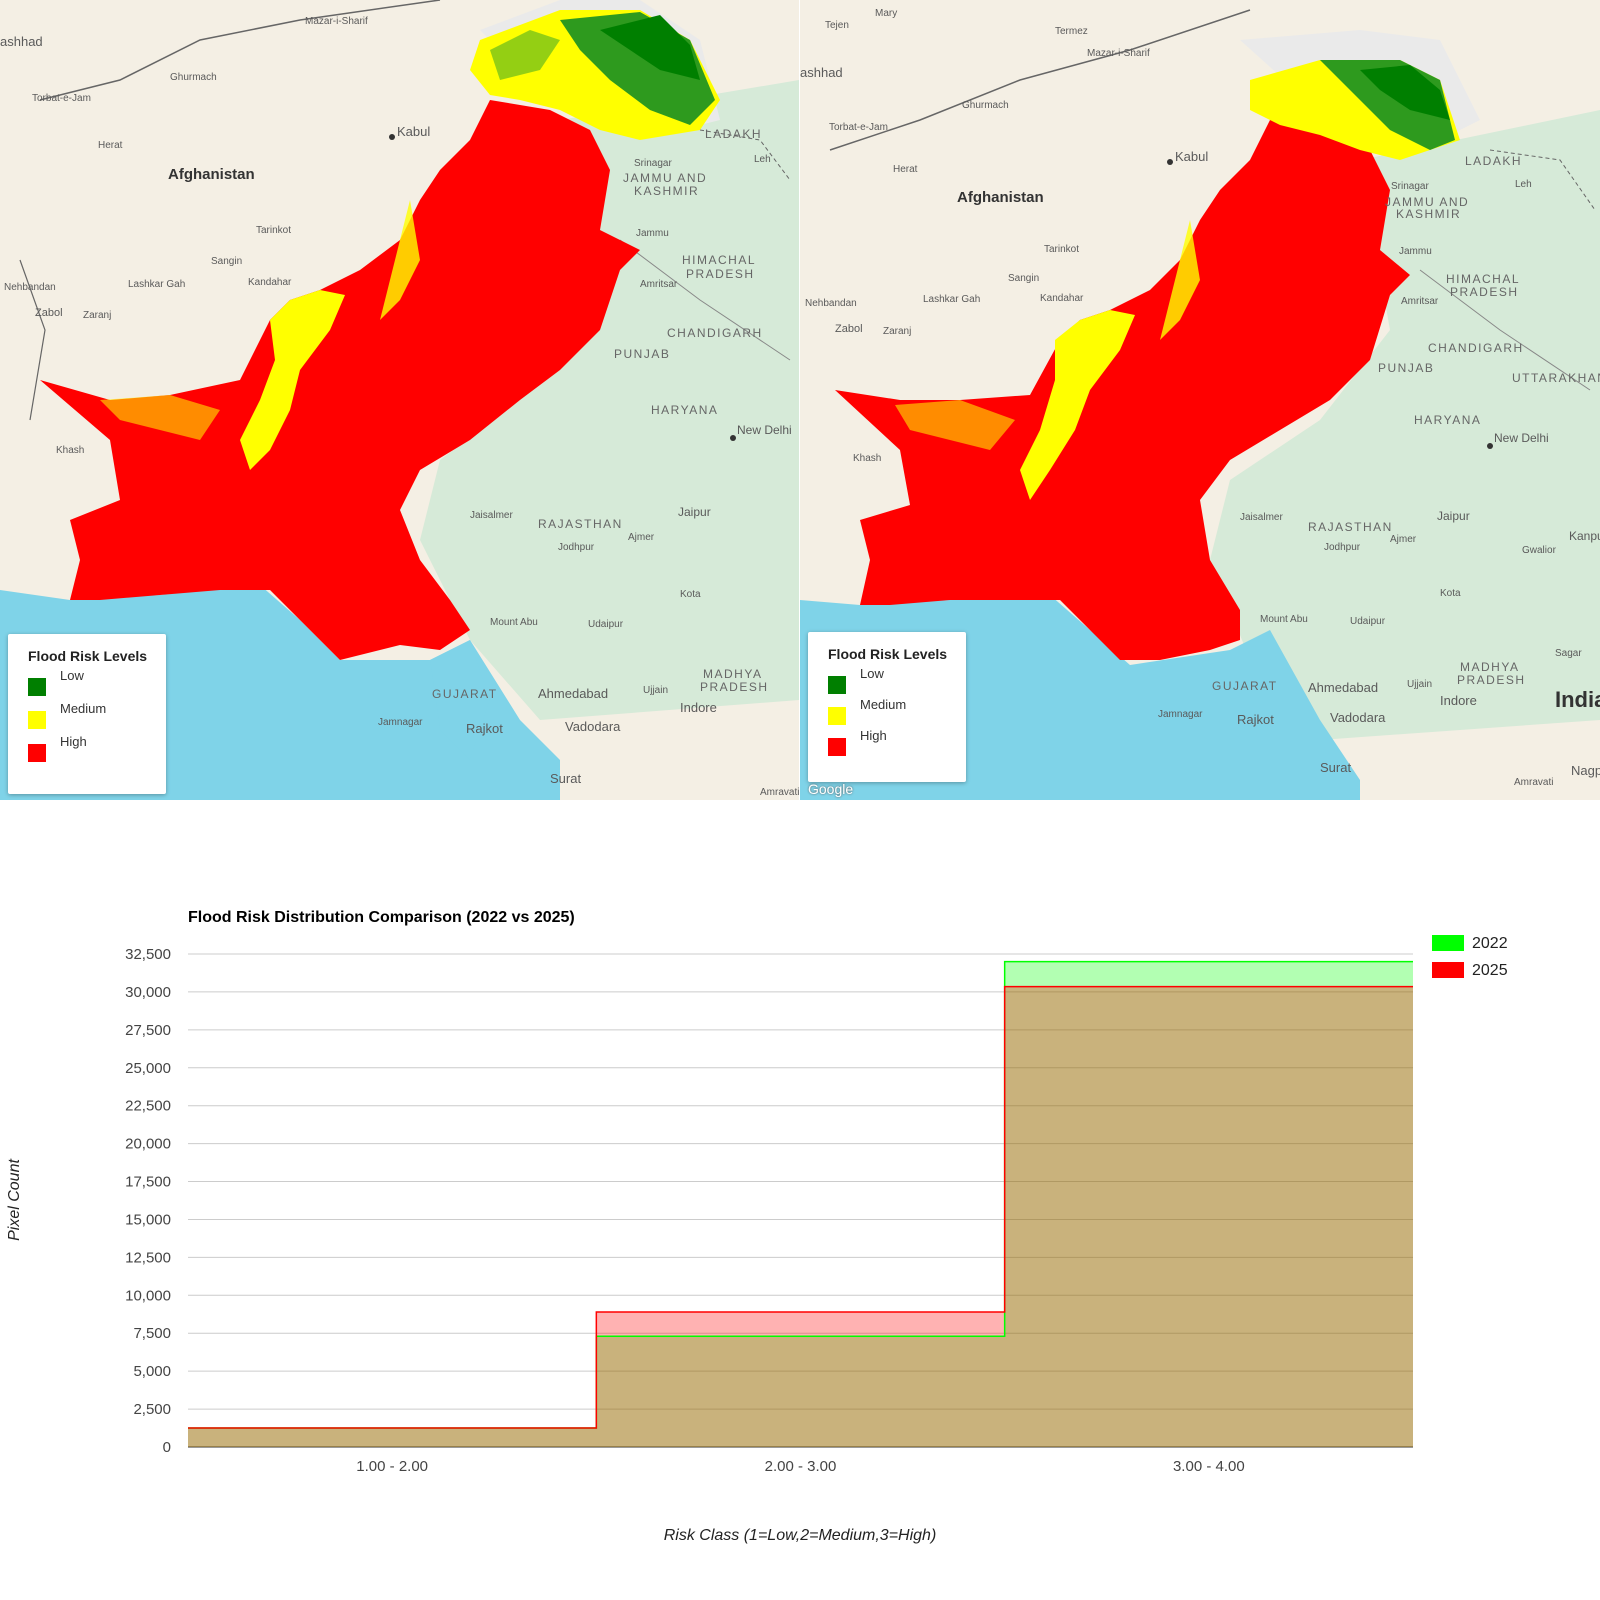 Image resolution: width=1600 pixels, height=1600 pixels. Describe the element at coordinates (72, 675) in the screenshot. I see `legend-label-low: Low` at that location.